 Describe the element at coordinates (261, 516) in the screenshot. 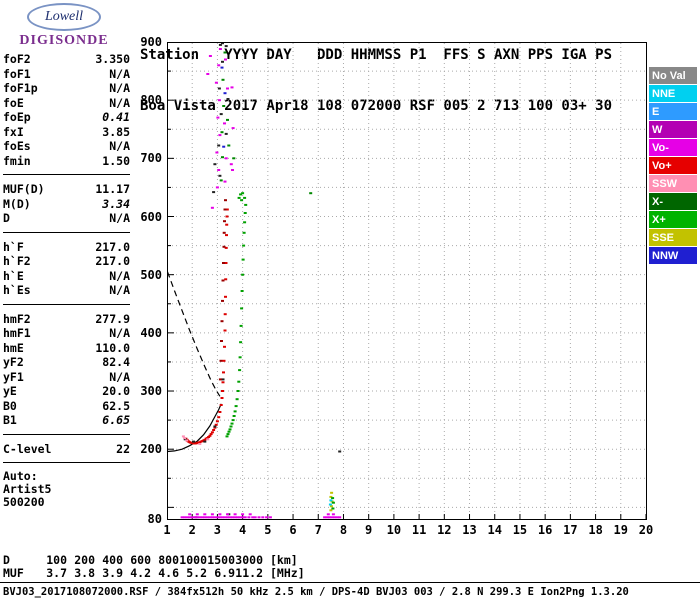

I see `series-bottom-interference-magenta` at that location.